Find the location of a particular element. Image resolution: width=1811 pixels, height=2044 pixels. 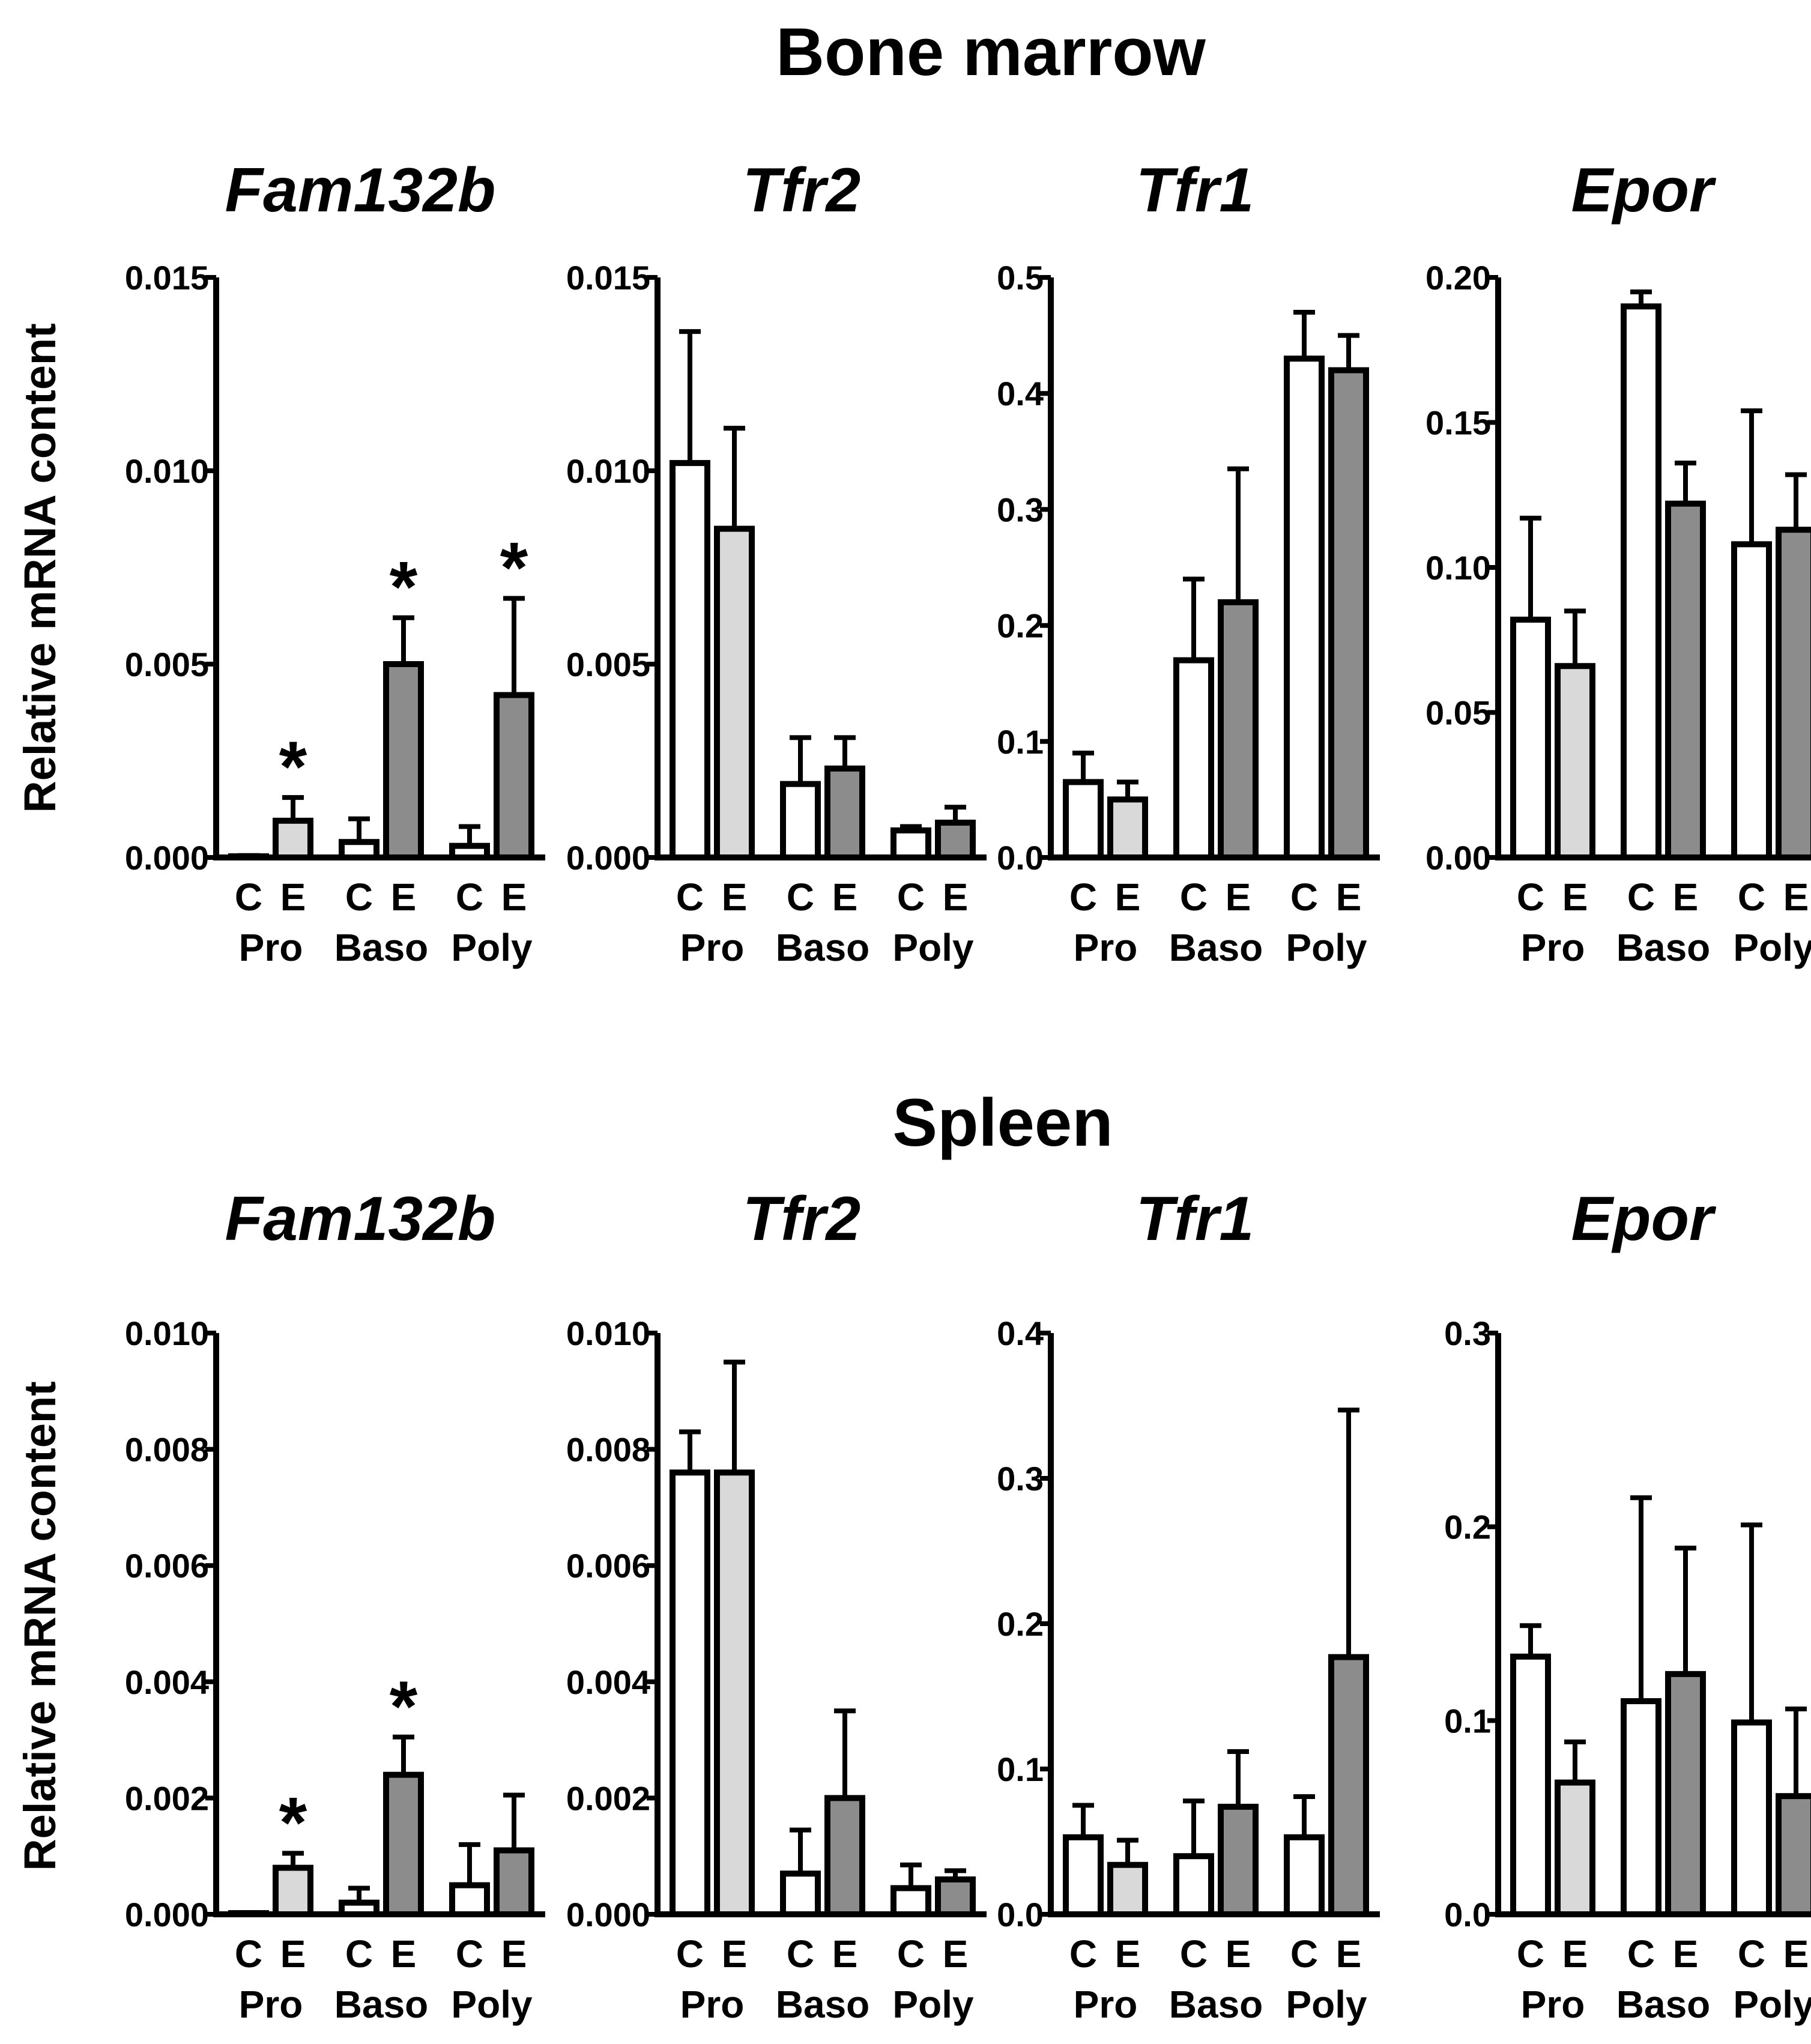

y-tick-label: 0.010 is located at coordinates (167, 471).